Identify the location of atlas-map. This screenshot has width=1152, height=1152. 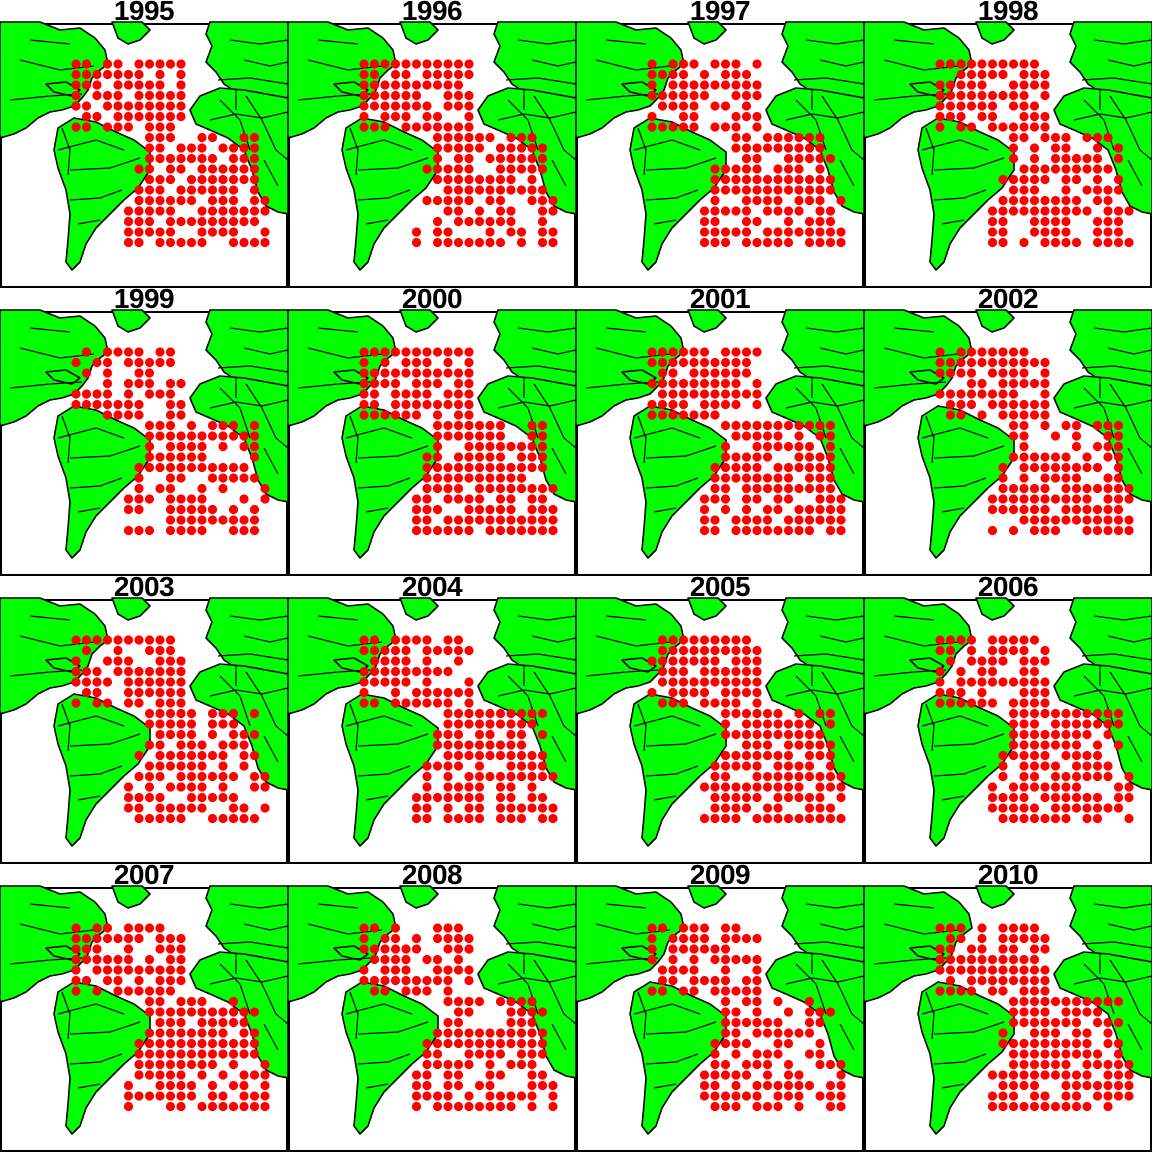
(144, 730).